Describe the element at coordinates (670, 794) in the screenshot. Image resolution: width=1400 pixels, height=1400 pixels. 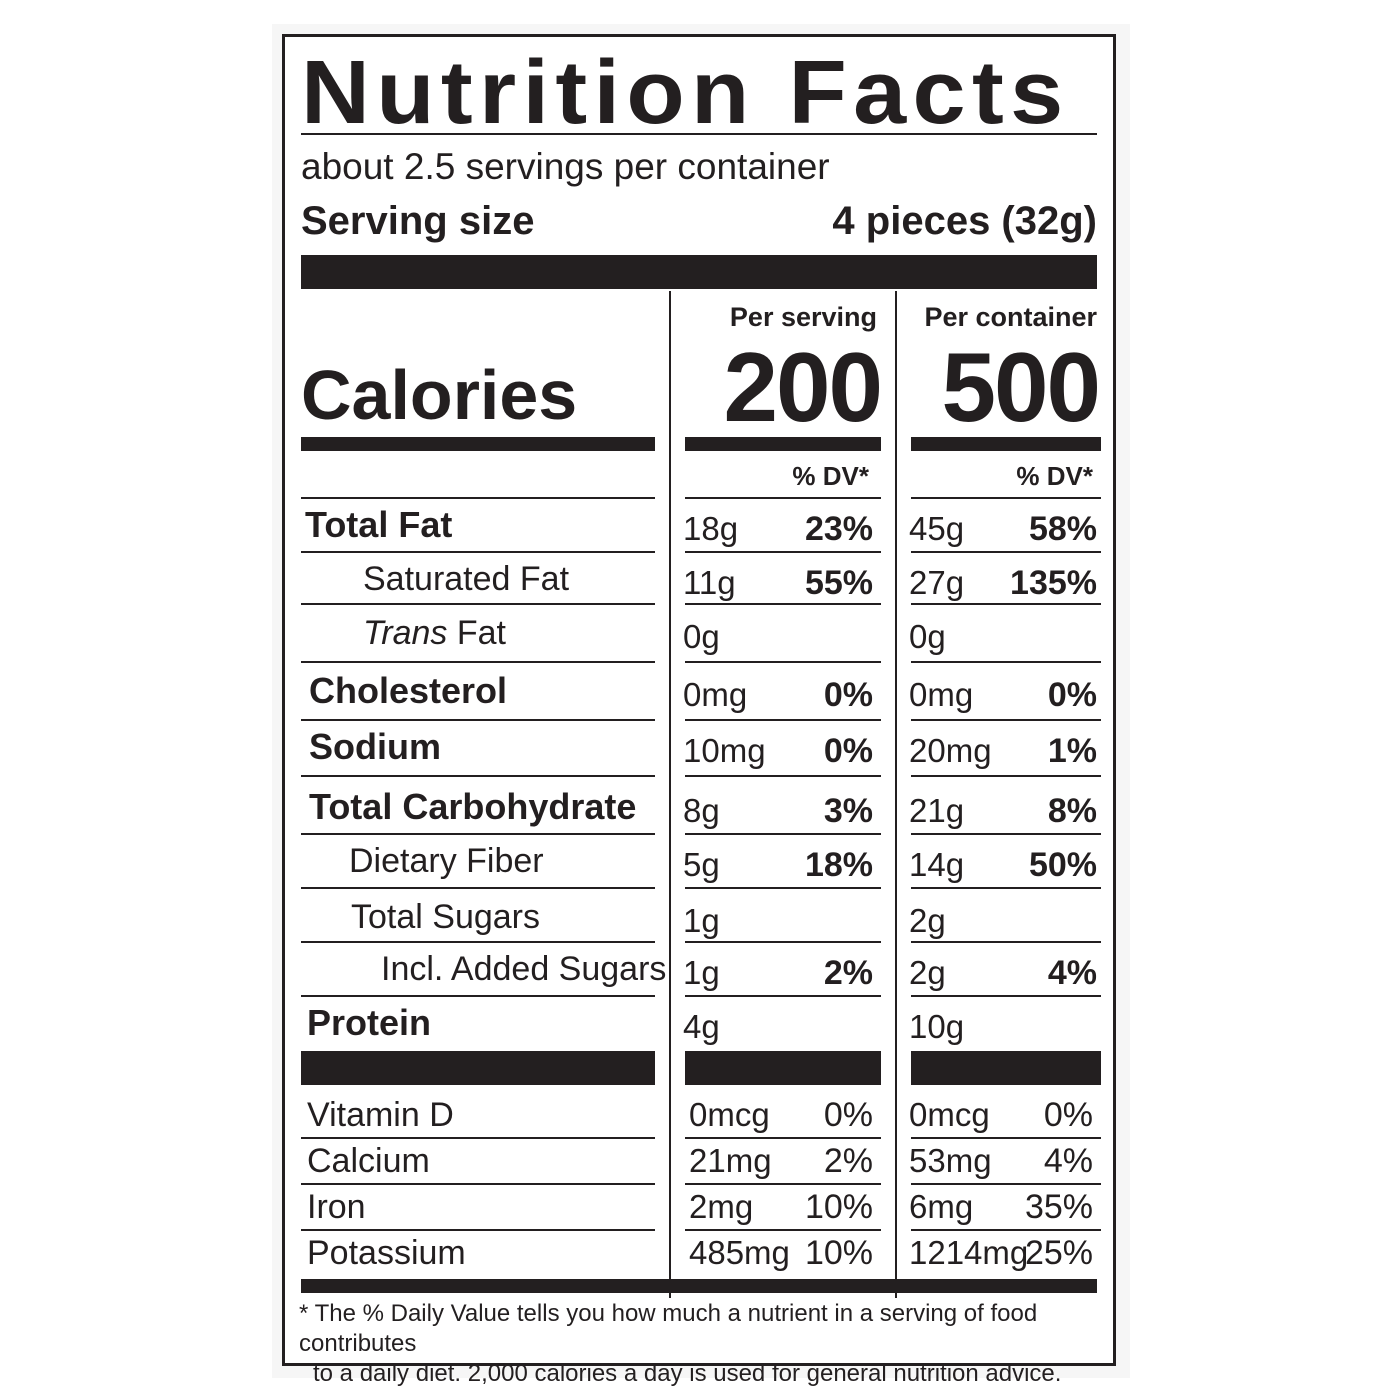
I see `column-divider-left` at that location.